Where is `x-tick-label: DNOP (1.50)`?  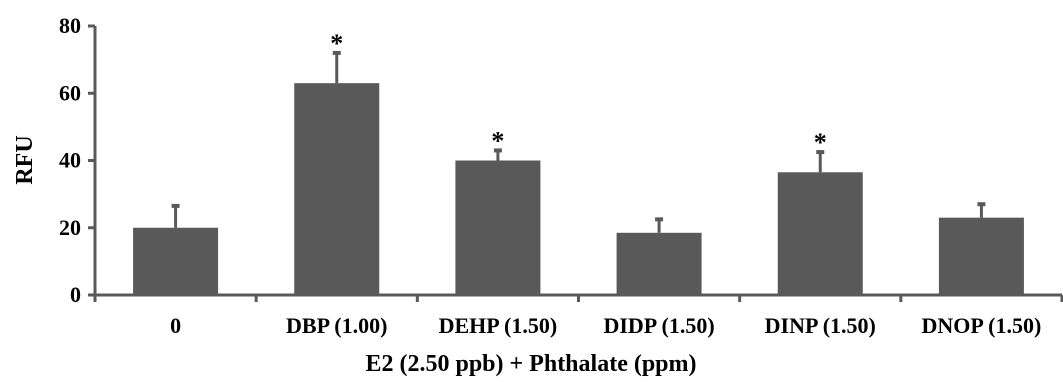 x-tick-label: DNOP (1.50) is located at coordinates (982, 325).